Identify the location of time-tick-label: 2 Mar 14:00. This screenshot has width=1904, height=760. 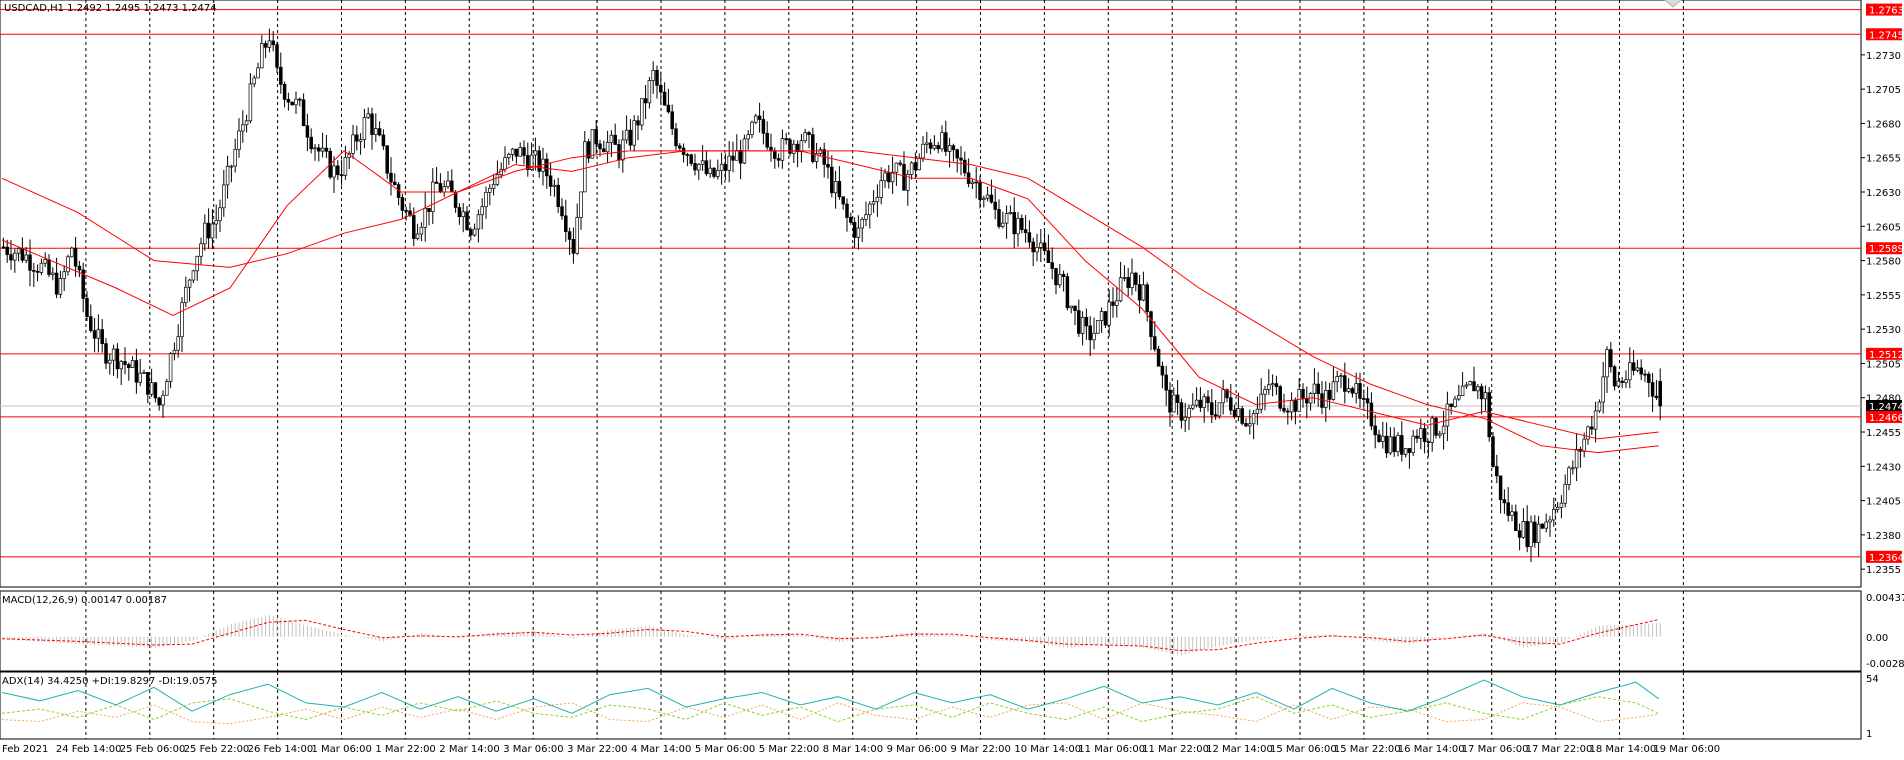
(469, 749).